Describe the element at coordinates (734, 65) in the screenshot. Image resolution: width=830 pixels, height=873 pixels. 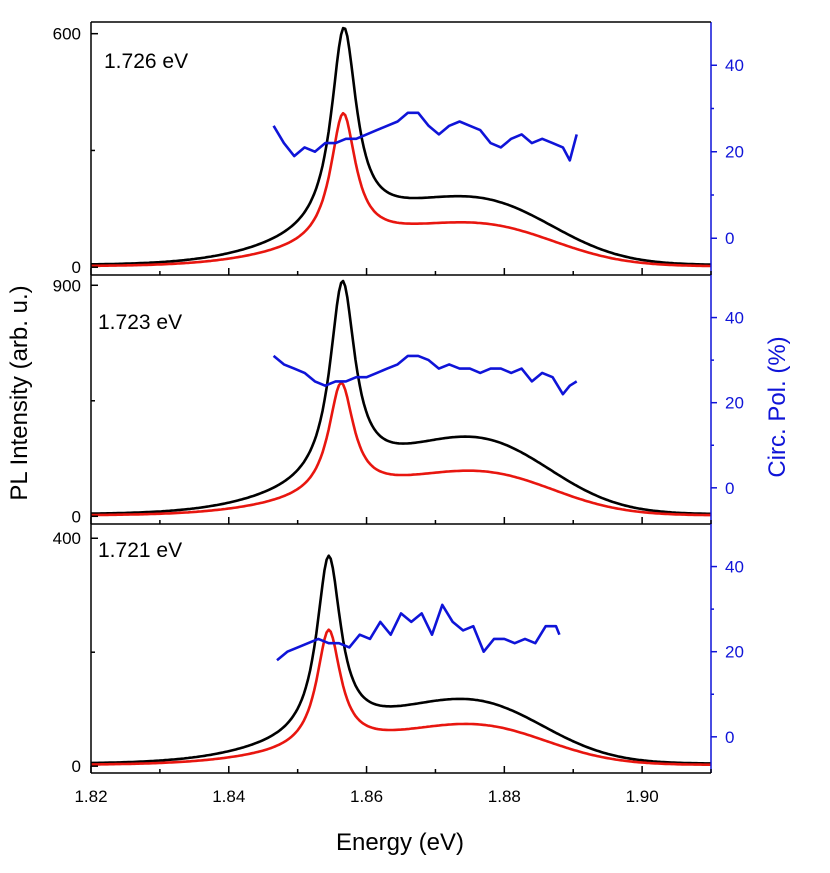
I see `panel-1-right-tick-label: 40` at that location.